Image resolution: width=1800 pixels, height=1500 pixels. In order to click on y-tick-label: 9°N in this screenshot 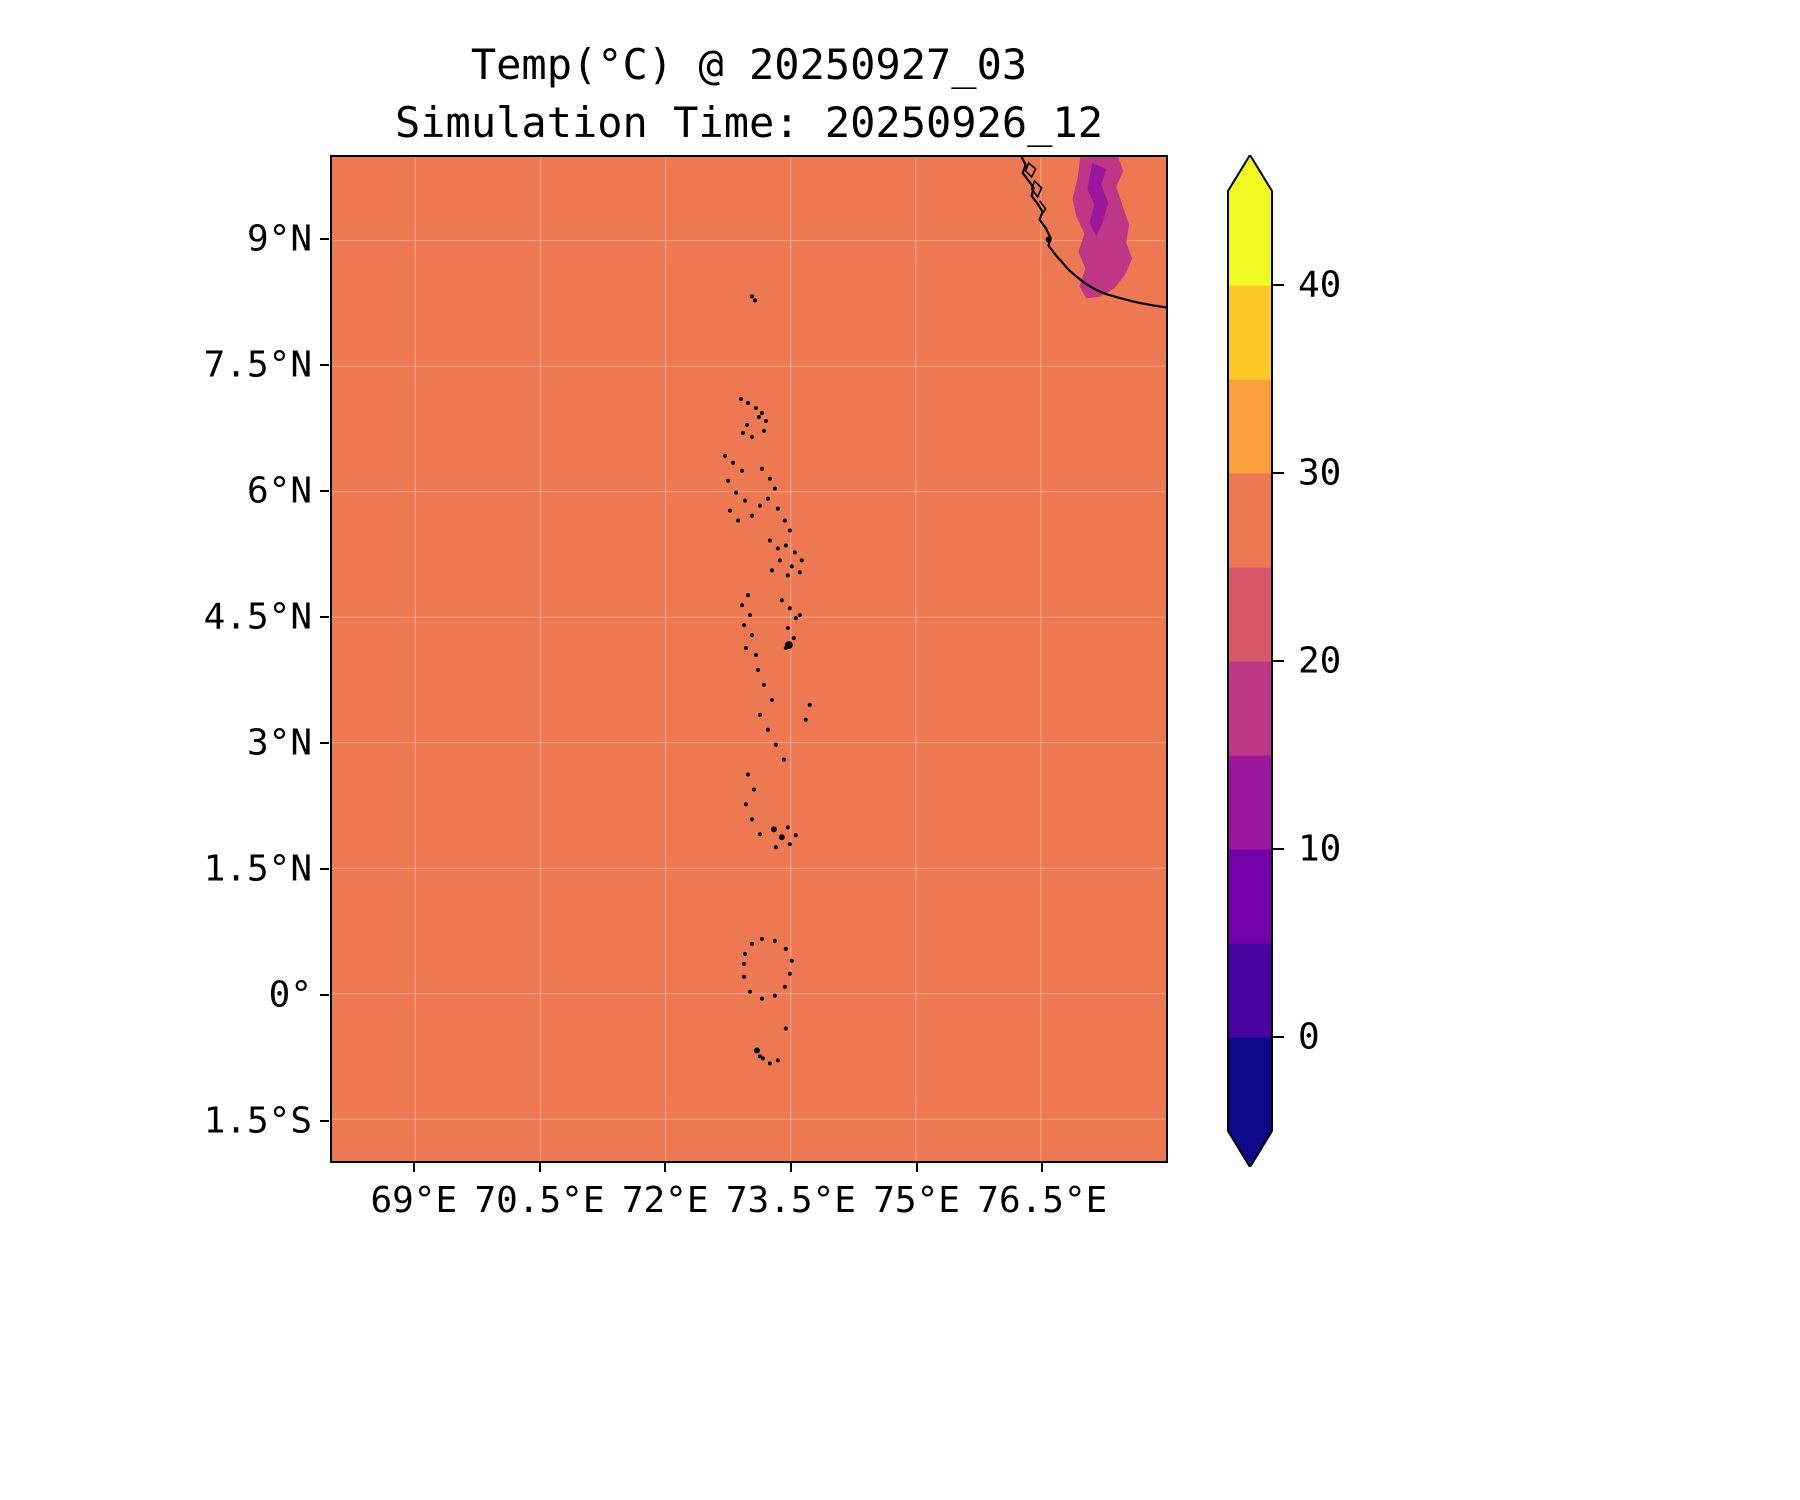, I will do `click(279, 239)`.